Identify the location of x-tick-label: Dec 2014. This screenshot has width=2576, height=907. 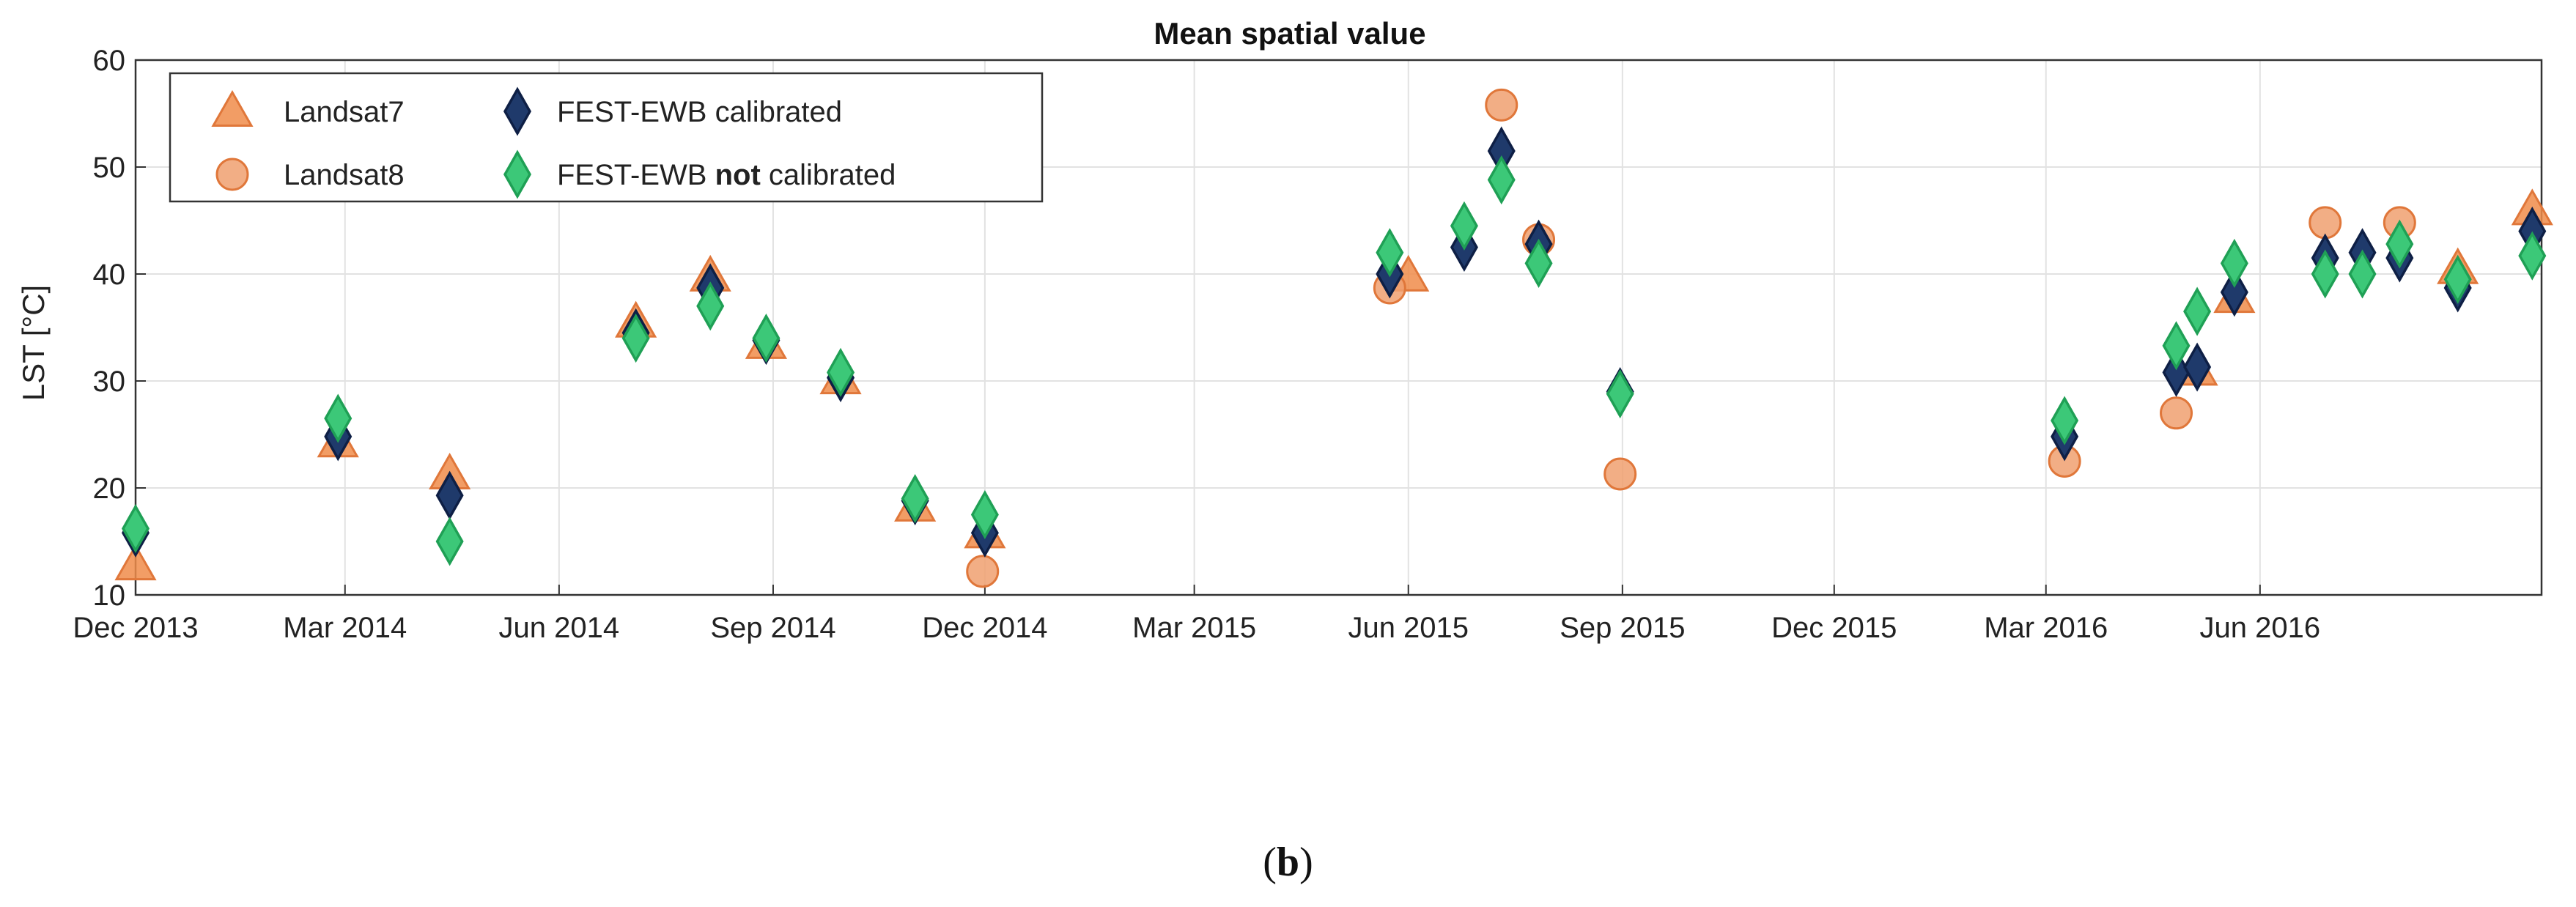
(984, 628).